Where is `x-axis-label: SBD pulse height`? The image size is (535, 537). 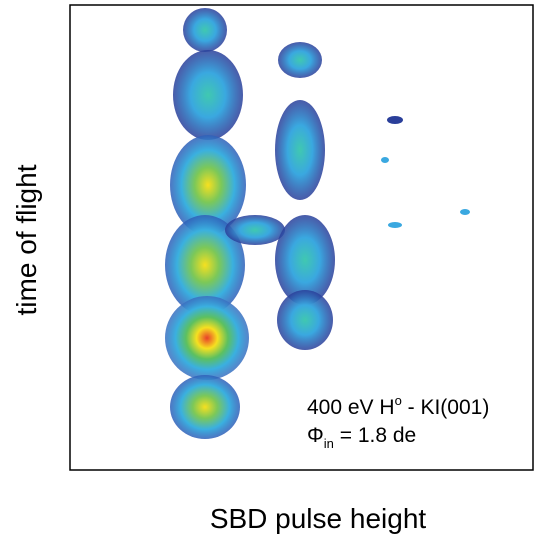 x-axis-label: SBD pulse height is located at coordinates (318, 518).